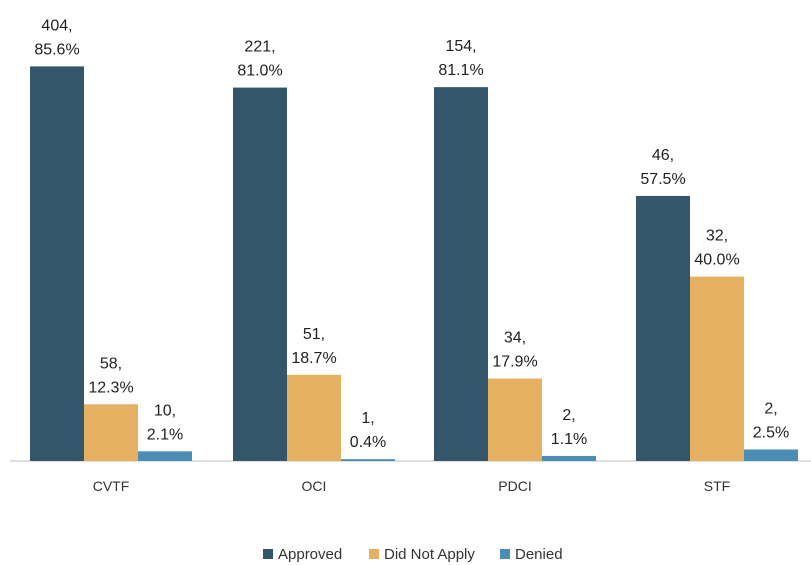  Describe the element at coordinates (56, 49) in the screenshot. I see `data-label-pct-cvtf-approved: 85.6%` at that location.